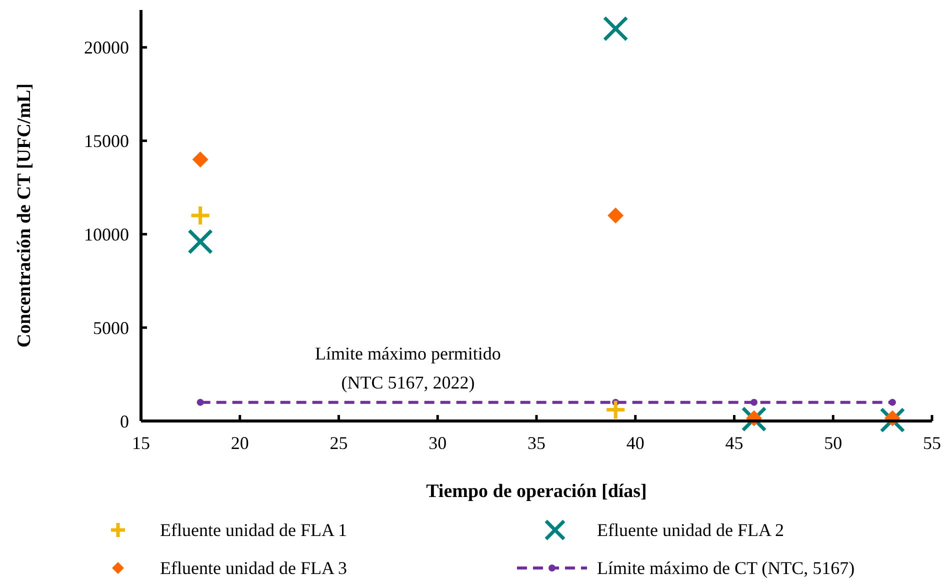 Image resolution: width=945 pixels, height=582 pixels. Describe the element at coordinates (106, 141) in the screenshot. I see `y-tick-label: 15000` at that location.